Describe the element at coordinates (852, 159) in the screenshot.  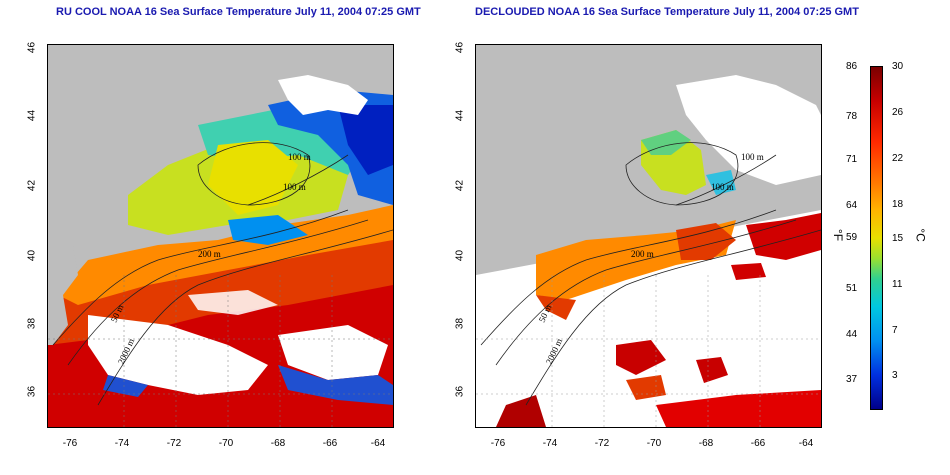
I see `colorbar-f-71: 71` at that location.